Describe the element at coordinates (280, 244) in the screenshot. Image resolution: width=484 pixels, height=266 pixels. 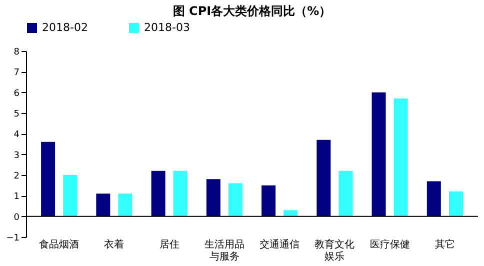
I see `x-tick-label: 交通通信` at that location.